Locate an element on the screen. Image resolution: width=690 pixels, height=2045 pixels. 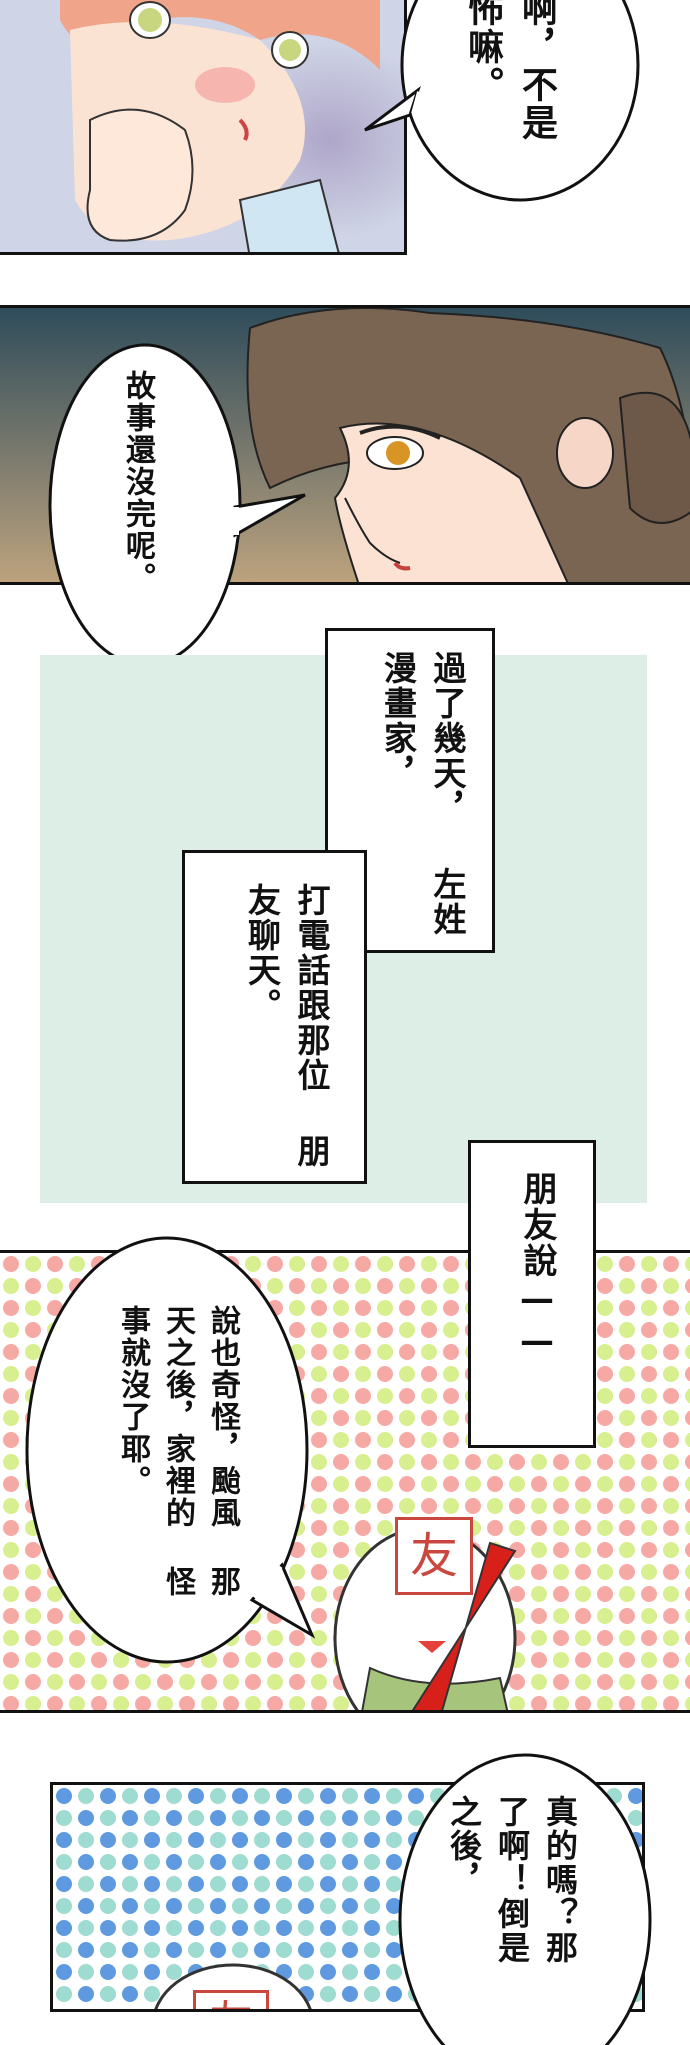
panel-1-art is located at coordinates (202, 126).